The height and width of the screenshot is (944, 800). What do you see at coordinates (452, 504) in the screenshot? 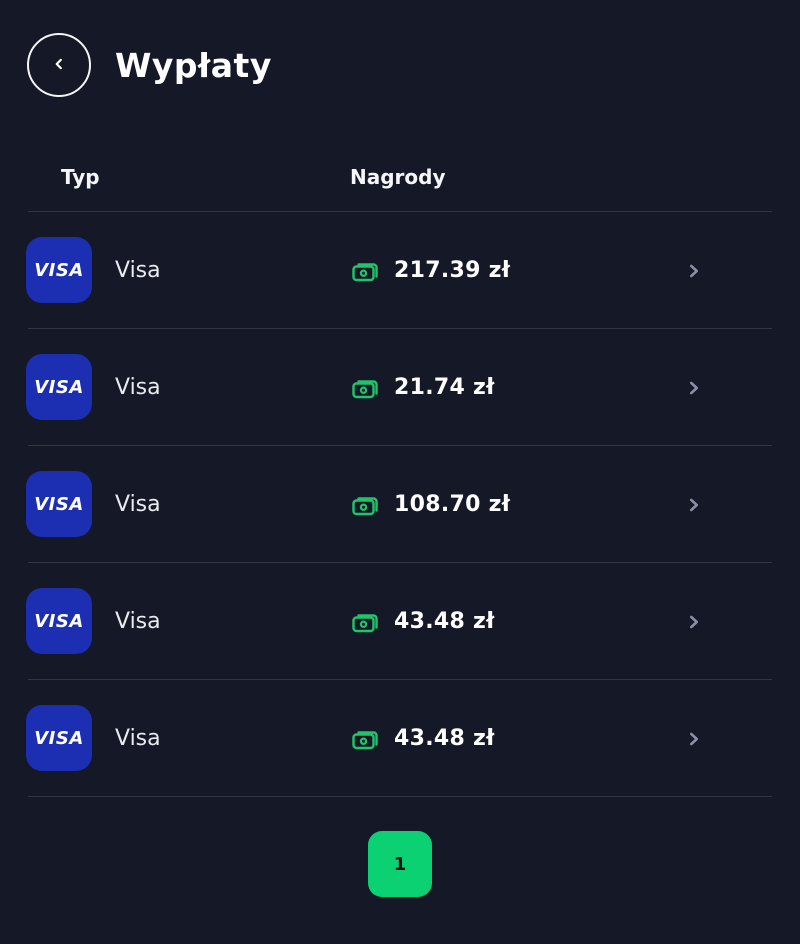
I see `reward-amount: 108.70 zł` at bounding box center [452, 504].